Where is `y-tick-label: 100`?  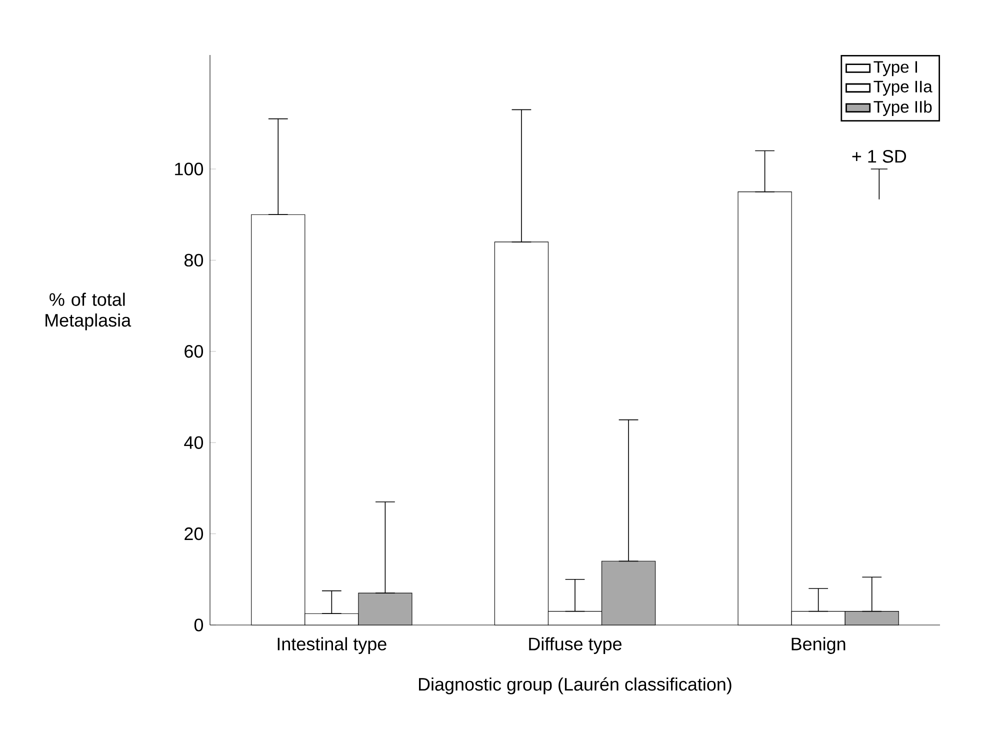
y-tick-label: 100 is located at coordinates (189, 169).